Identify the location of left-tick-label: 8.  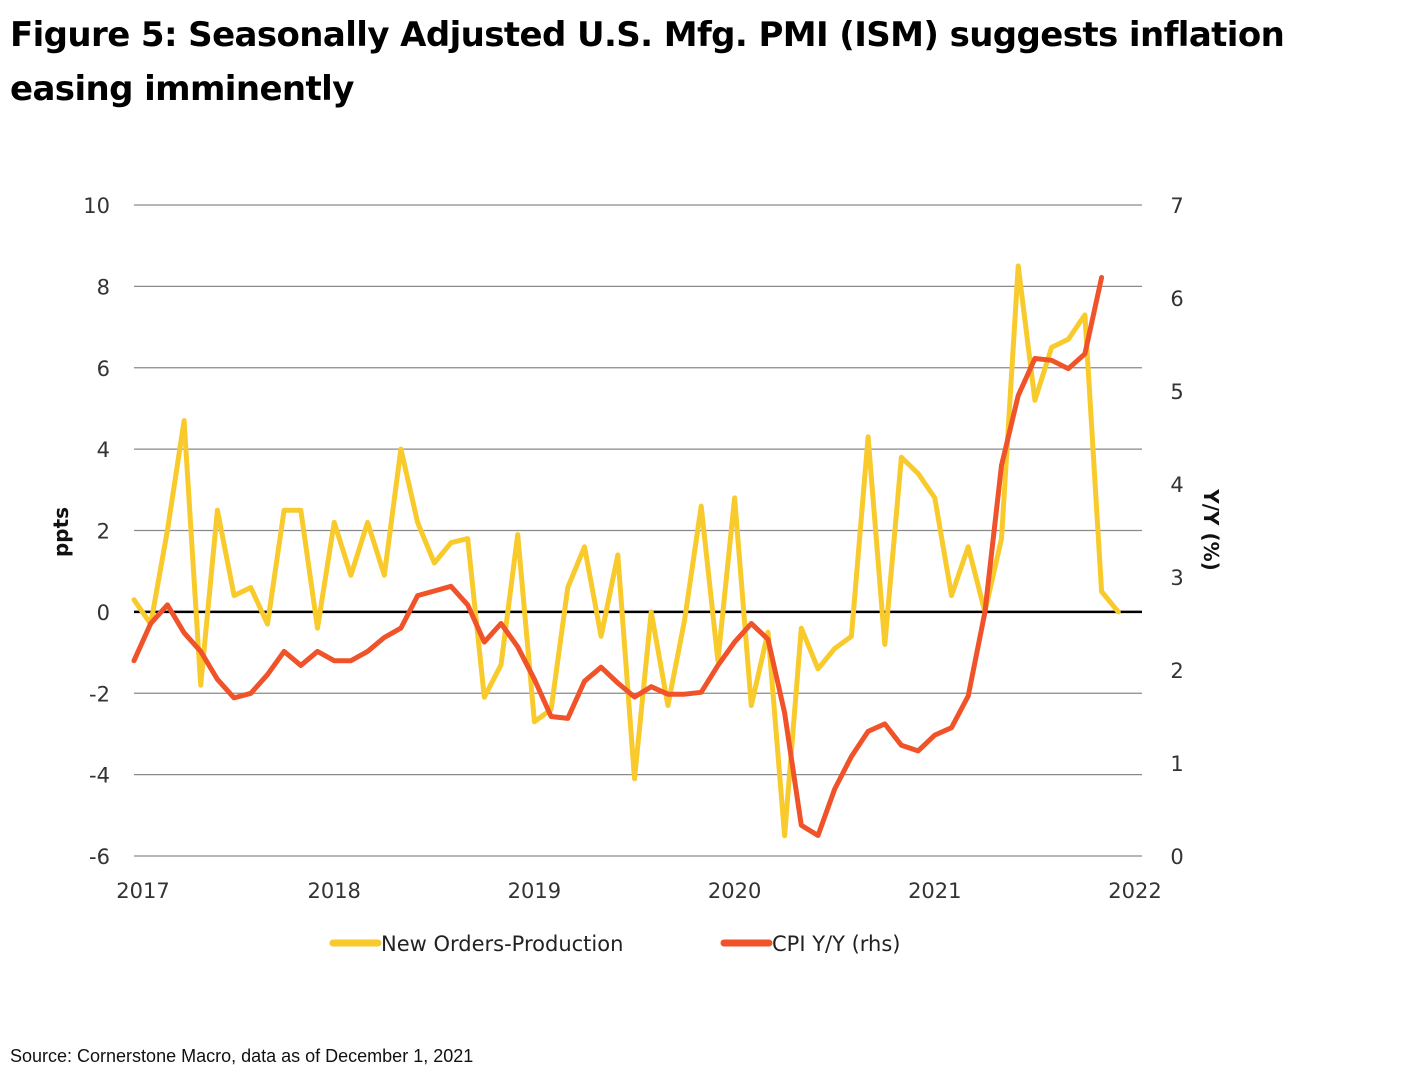
(103, 287).